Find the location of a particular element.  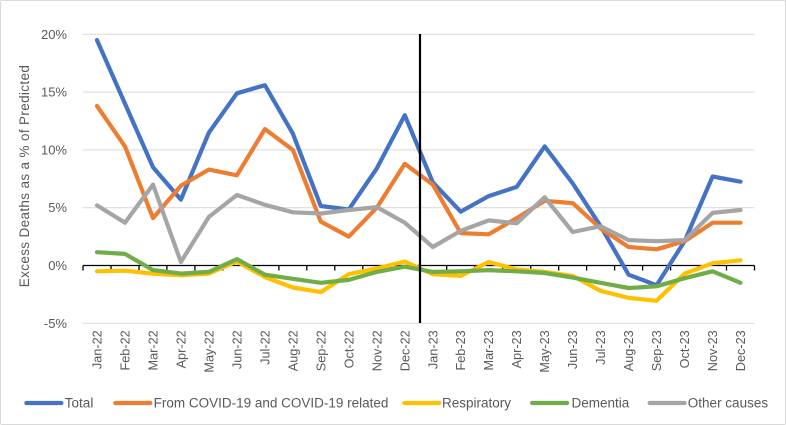

svg-text: Jun-22 is located at coordinates (237, 349).